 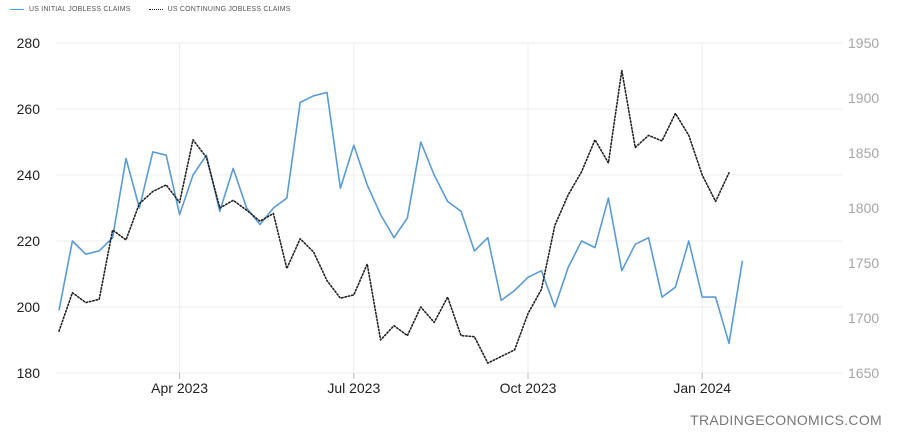 I want to click on left-tick-label: 220, so click(x=29, y=241).